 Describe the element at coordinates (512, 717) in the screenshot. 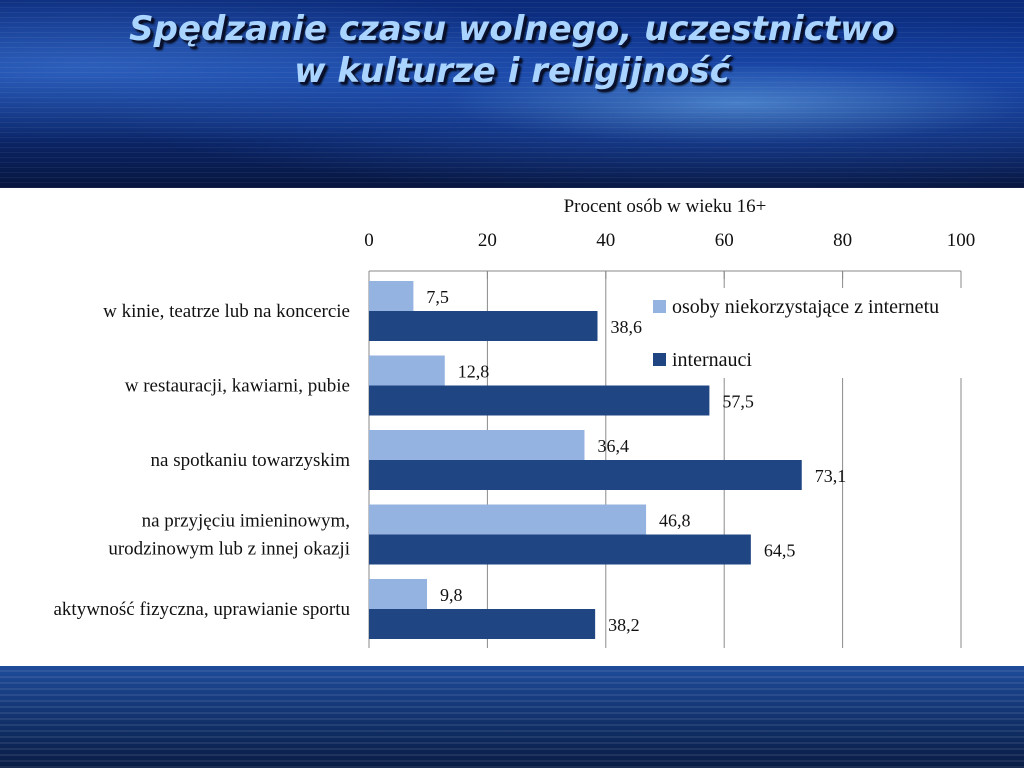

I see `slide-footer` at that location.